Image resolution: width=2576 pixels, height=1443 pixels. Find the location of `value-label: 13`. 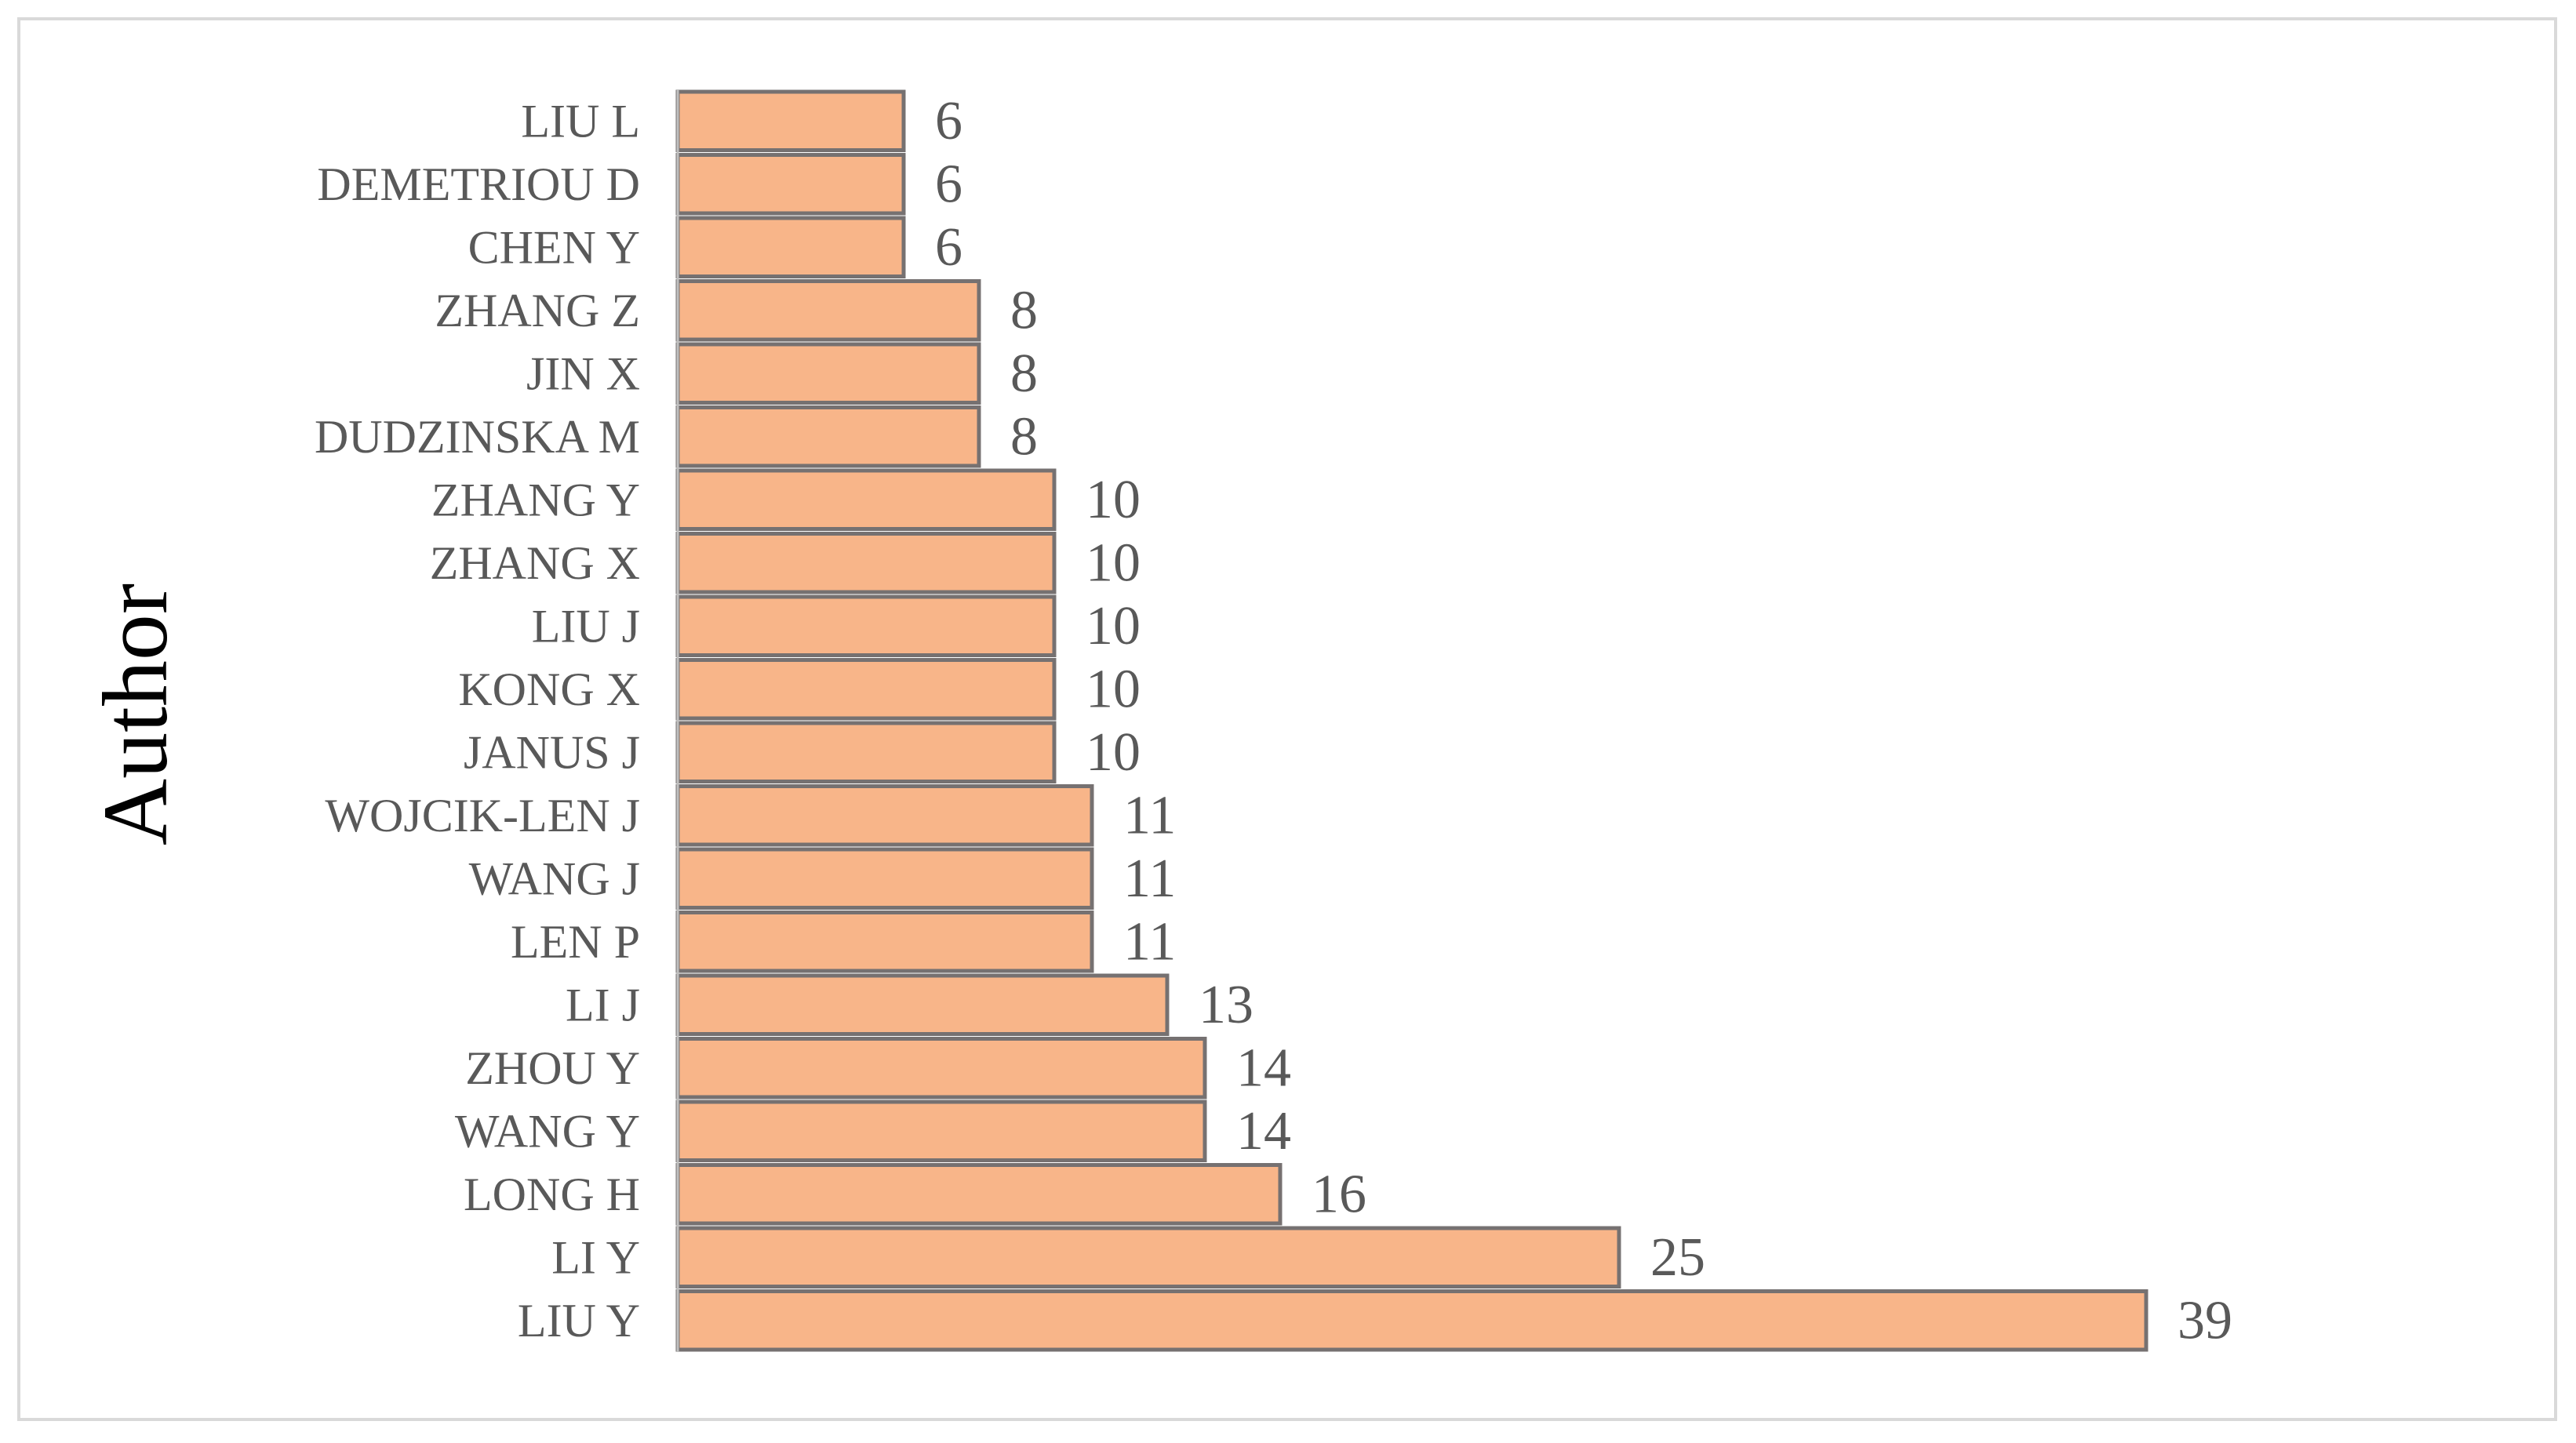

value-label: 13 is located at coordinates (1226, 1005).